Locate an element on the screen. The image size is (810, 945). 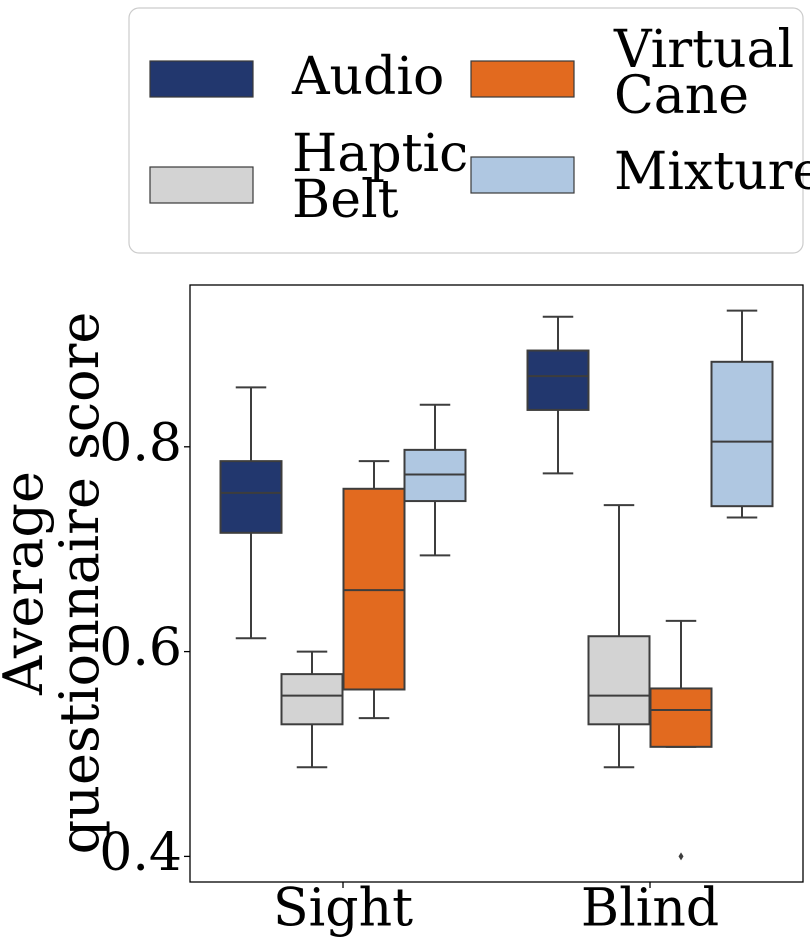
y-tick-label: 0.6 is located at coordinates (140, 648).